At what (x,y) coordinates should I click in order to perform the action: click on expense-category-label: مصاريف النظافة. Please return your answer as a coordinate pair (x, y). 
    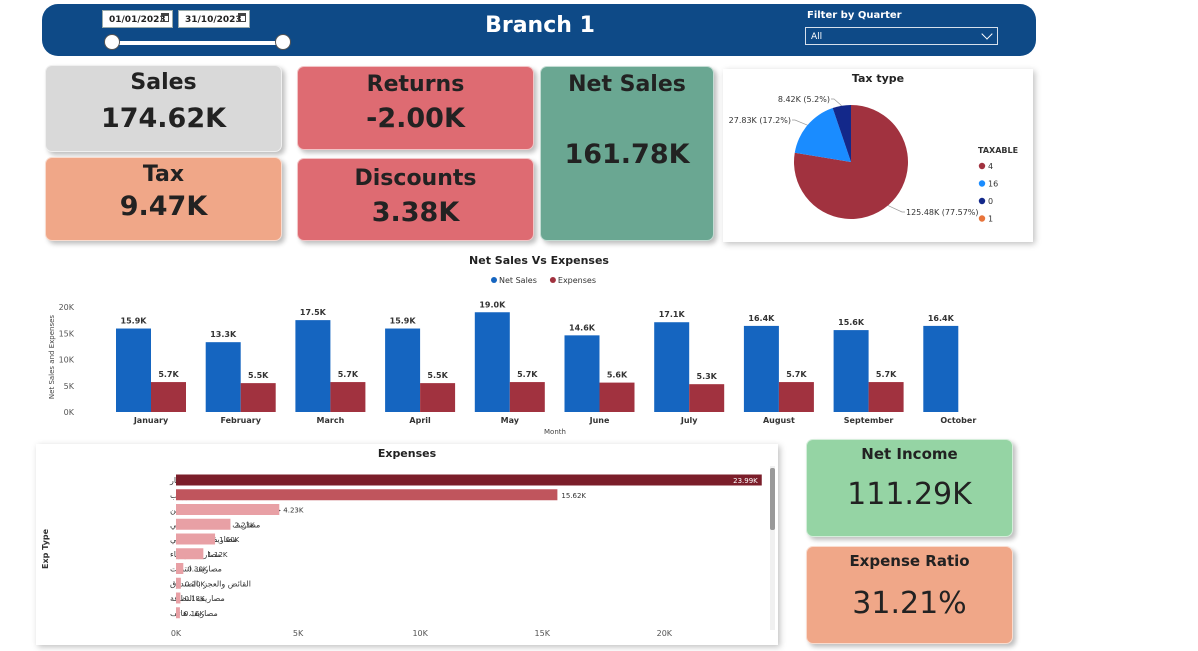
    Looking at the image, I should click on (197, 598).